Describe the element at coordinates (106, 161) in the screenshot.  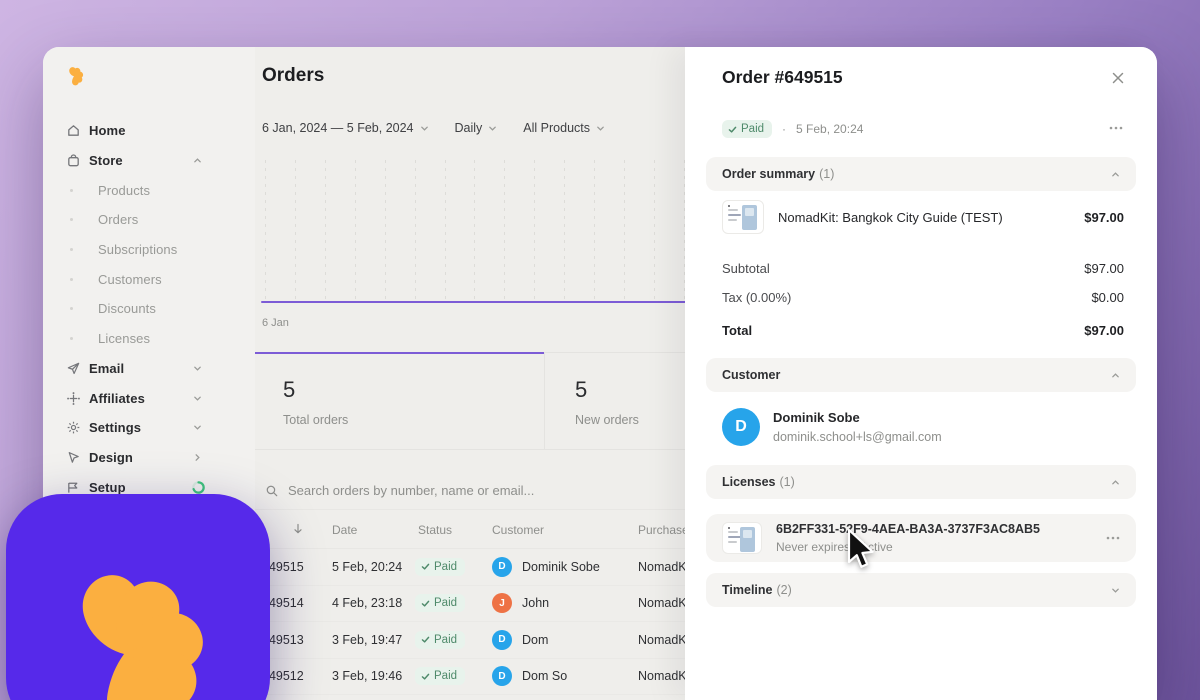
I see `sidebar-item-label: Store` at that location.